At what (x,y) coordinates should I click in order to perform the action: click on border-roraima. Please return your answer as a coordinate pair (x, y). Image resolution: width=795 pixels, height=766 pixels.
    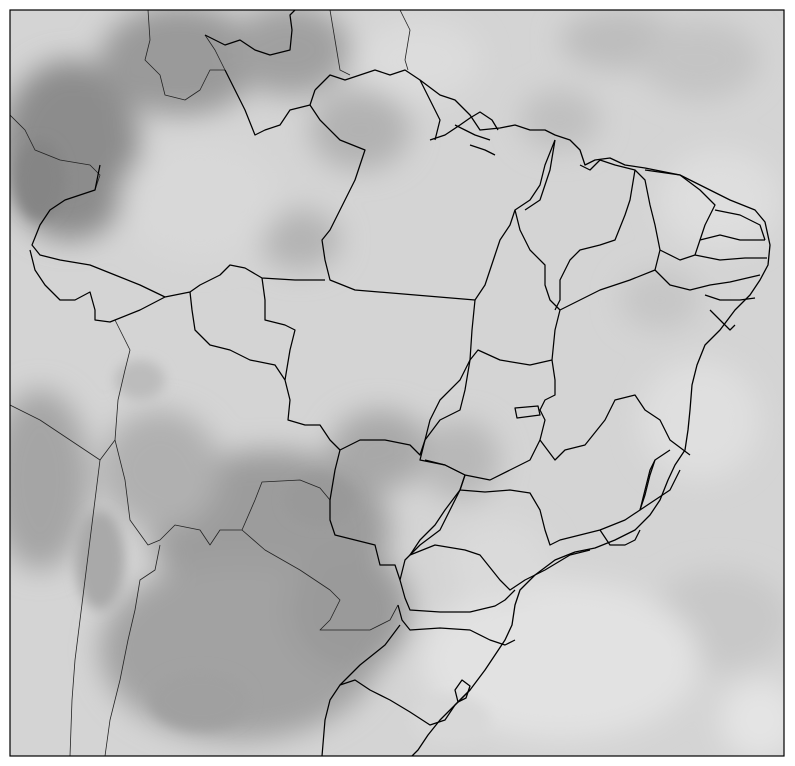
    Looking at the image, I should click on (250, 33).